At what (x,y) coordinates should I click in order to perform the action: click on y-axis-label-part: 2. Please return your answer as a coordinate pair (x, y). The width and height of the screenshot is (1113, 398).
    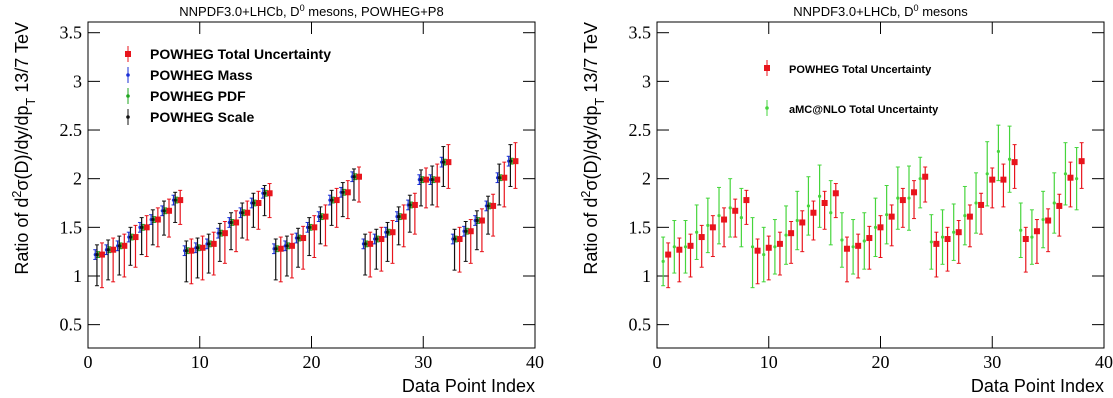
    Looking at the image, I should click on (17, 194).